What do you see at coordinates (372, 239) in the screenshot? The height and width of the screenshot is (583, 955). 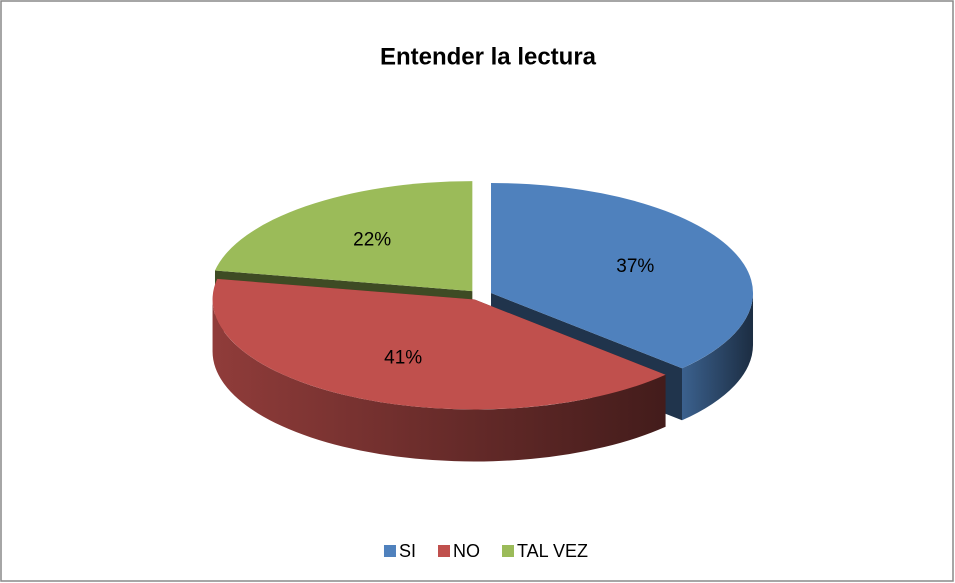 I see `data-label: 22%` at bounding box center [372, 239].